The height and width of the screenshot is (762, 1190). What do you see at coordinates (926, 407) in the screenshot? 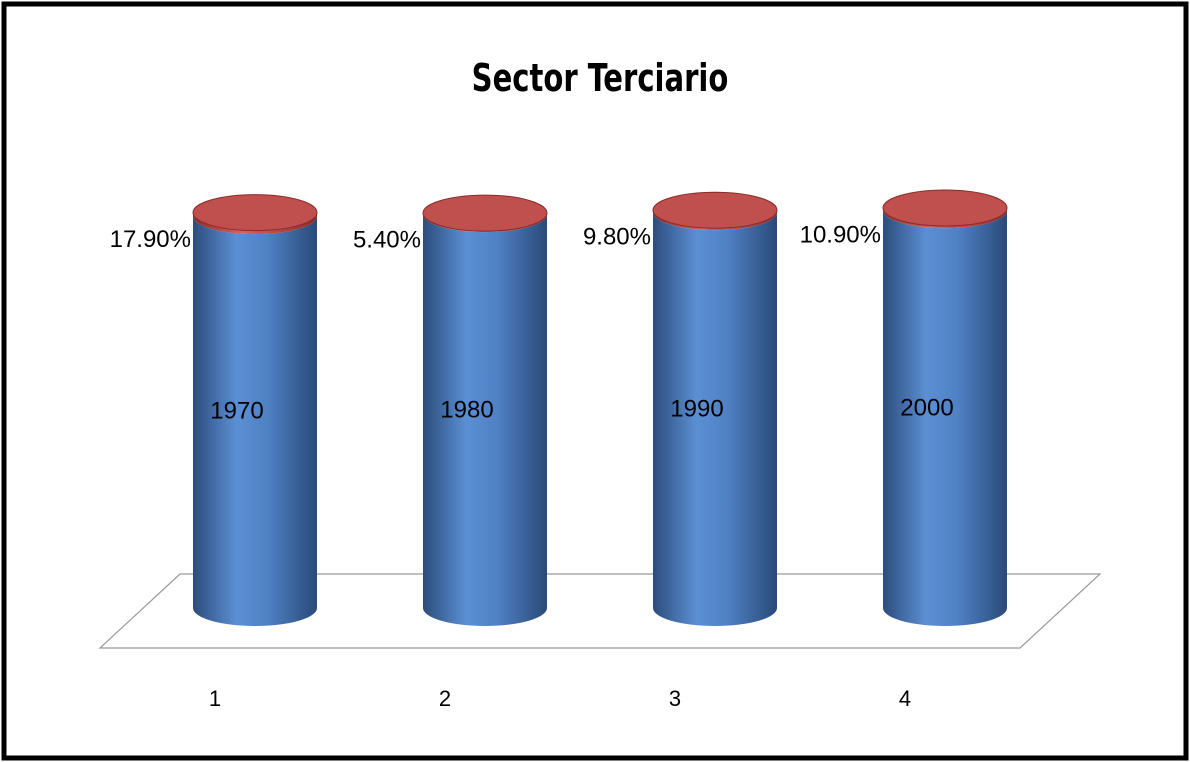
I see `data-label: 2000` at bounding box center [926, 407].